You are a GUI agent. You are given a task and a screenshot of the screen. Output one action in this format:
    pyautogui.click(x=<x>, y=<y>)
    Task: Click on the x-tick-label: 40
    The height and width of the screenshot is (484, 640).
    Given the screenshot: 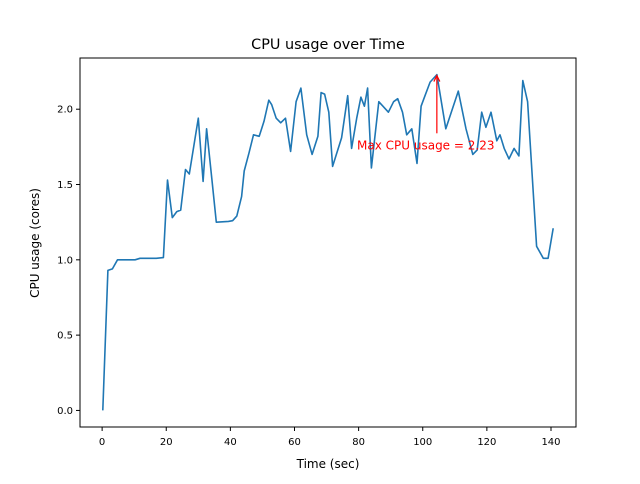 What is the action you would take?
    pyautogui.click(x=230, y=442)
    